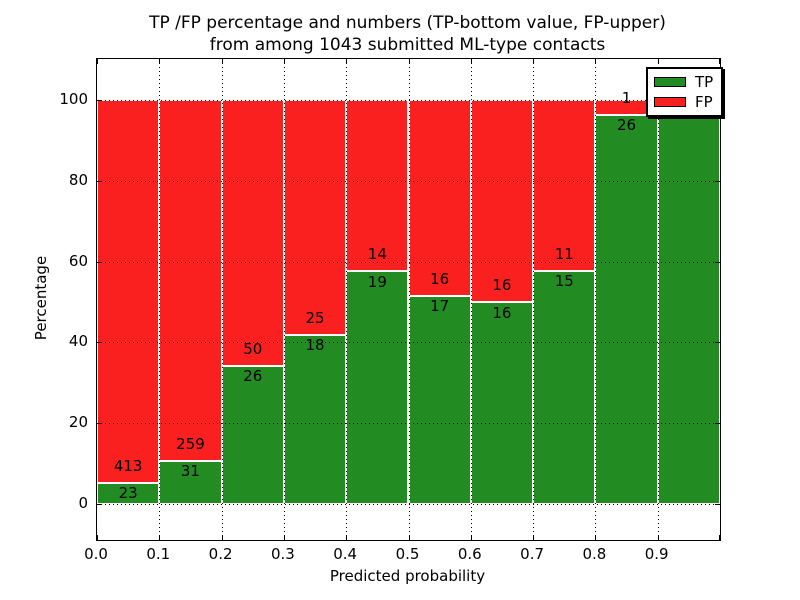 The image size is (800, 600). What do you see at coordinates (190, 443) in the screenshot?
I see `bar-value-label-fp: 259` at bounding box center [190, 443].